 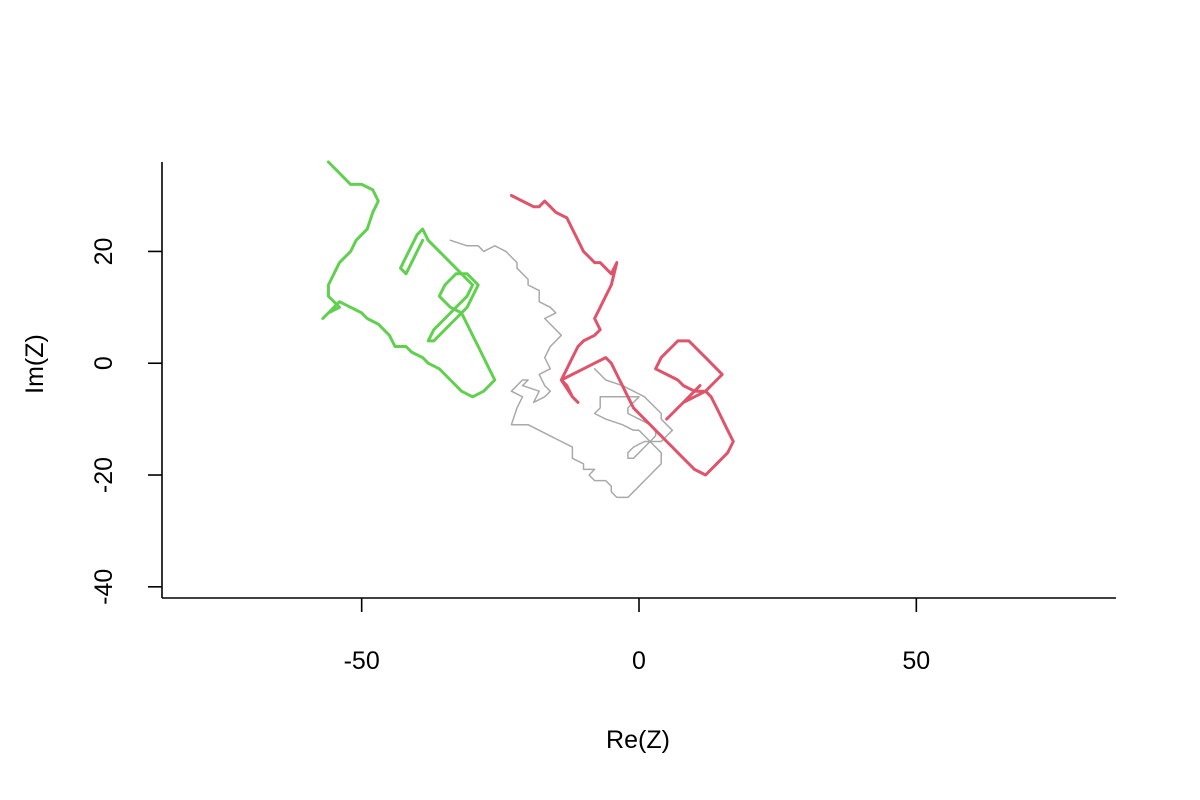 I want to click on y-tick-label: 20, so click(x=104, y=252).